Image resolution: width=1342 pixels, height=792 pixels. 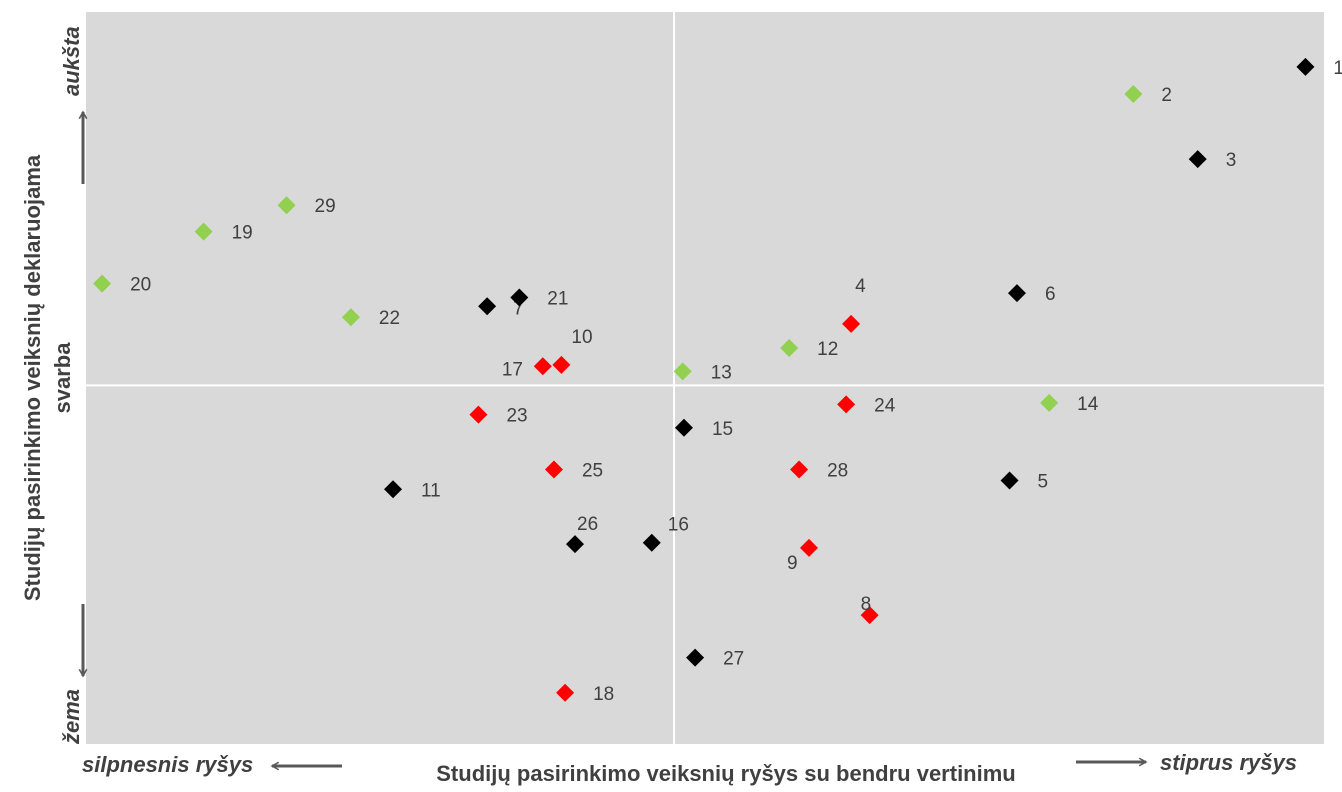 I want to click on data-label-25: 25, so click(x=592, y=471).